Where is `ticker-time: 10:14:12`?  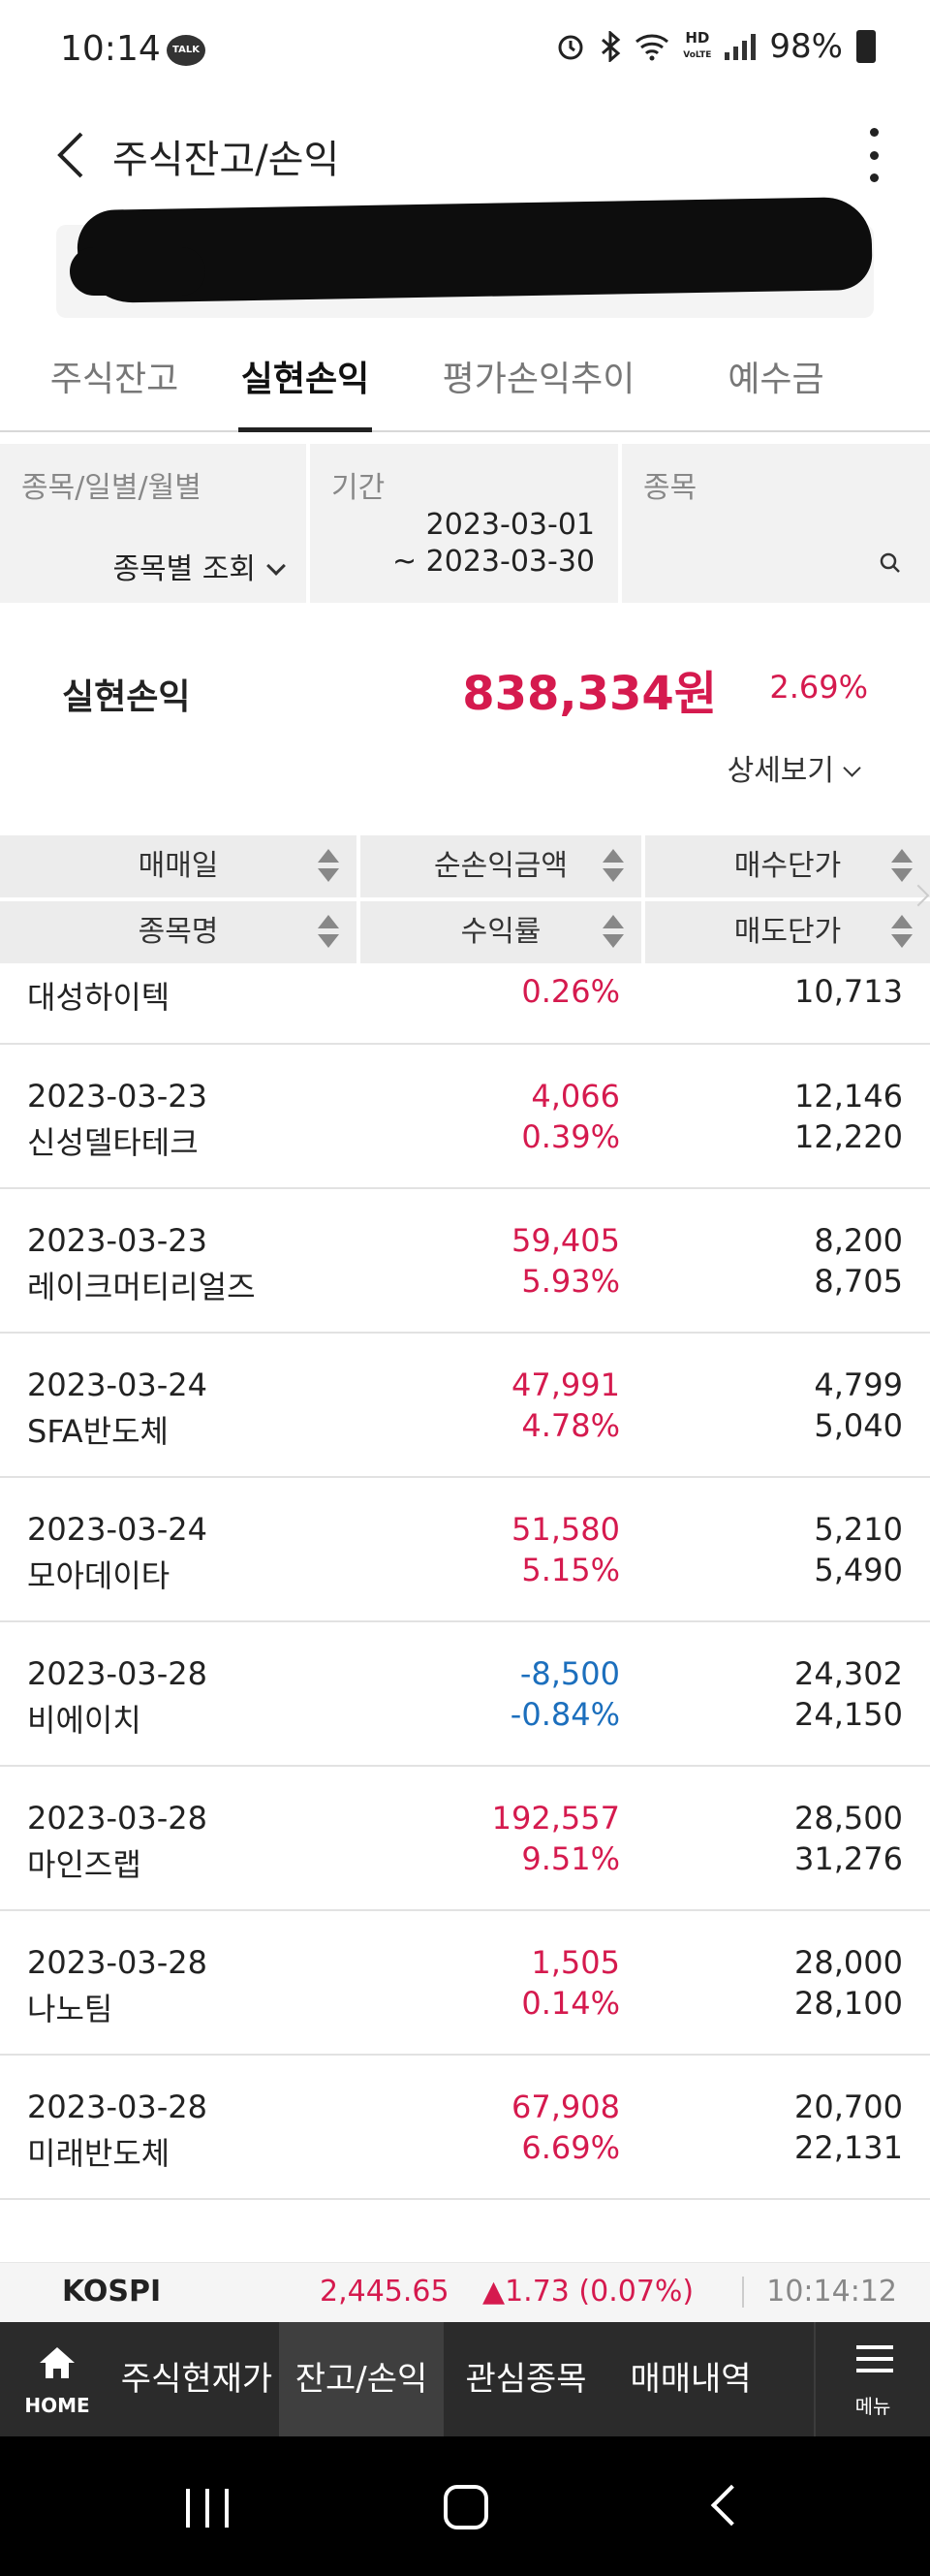
ticker-time: 10:14:12 is located at coordinates (831, 2292).